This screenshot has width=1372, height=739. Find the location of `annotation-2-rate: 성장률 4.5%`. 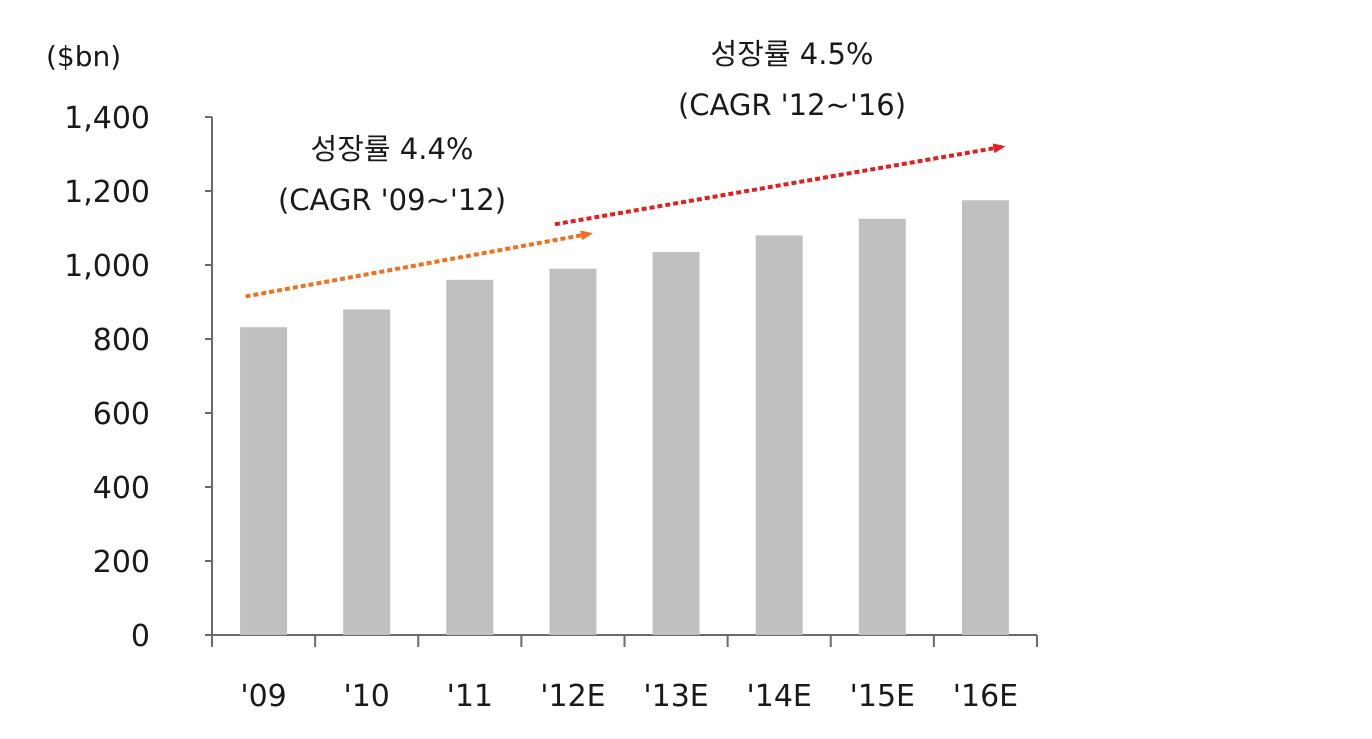

annotation-2-rate: 성장률 4.5% is located at coordinates (792, 54).